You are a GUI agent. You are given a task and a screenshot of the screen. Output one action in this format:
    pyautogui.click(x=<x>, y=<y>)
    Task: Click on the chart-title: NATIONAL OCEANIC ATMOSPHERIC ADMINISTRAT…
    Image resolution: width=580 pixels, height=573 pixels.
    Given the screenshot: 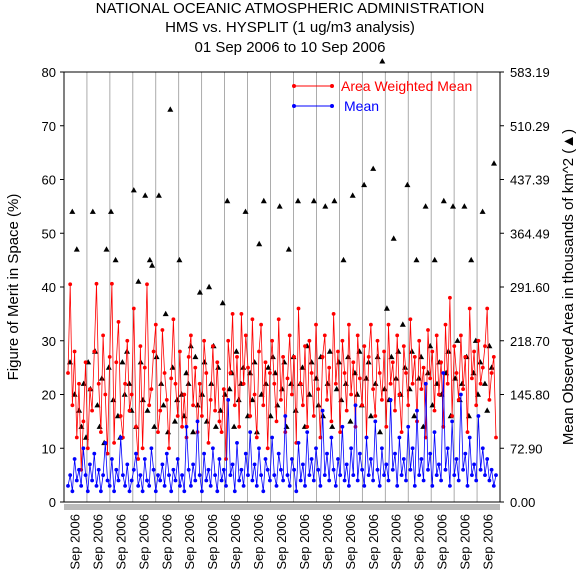 What is the action you would take?
    pyautogui.click(x=290, y=8)
    